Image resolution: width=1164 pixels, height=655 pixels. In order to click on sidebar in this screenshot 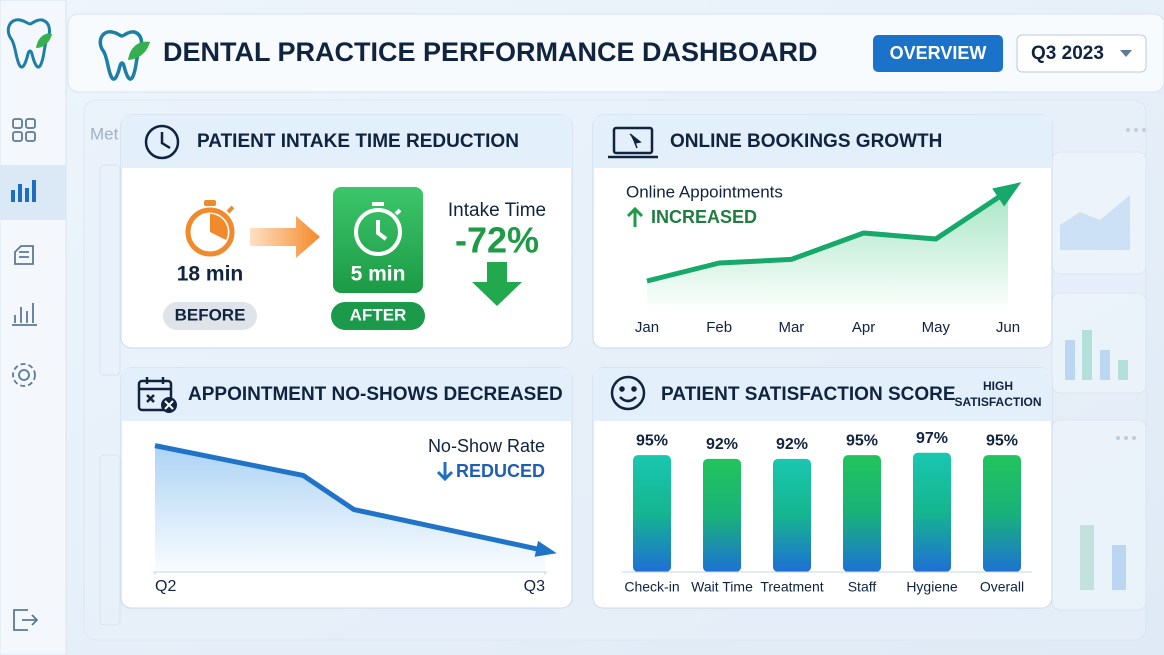, I will do `click(33, 327)`.